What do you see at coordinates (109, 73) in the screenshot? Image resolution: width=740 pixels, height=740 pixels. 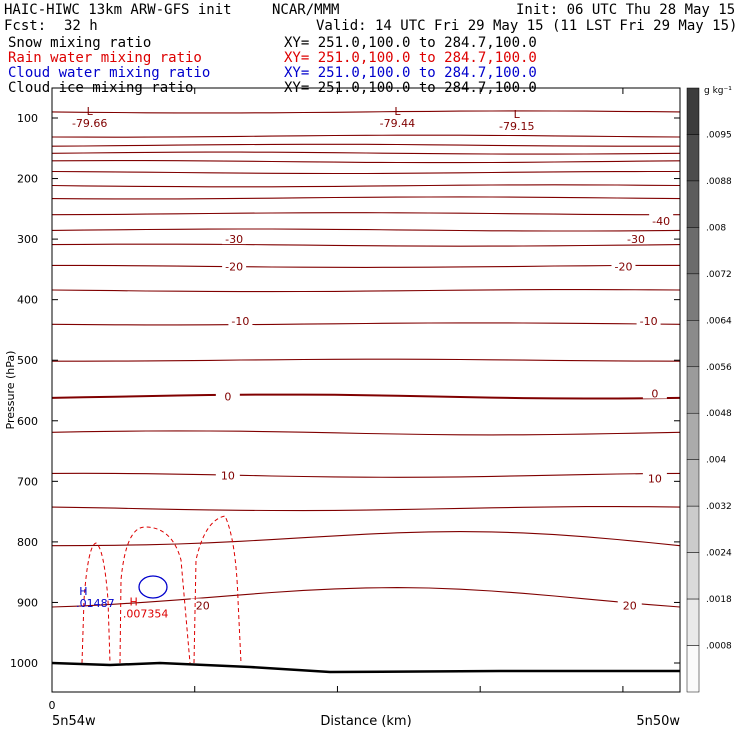 I see `legend-name-cloud-water: Cloud water mixing ratio` at bounding box center [109, 73].